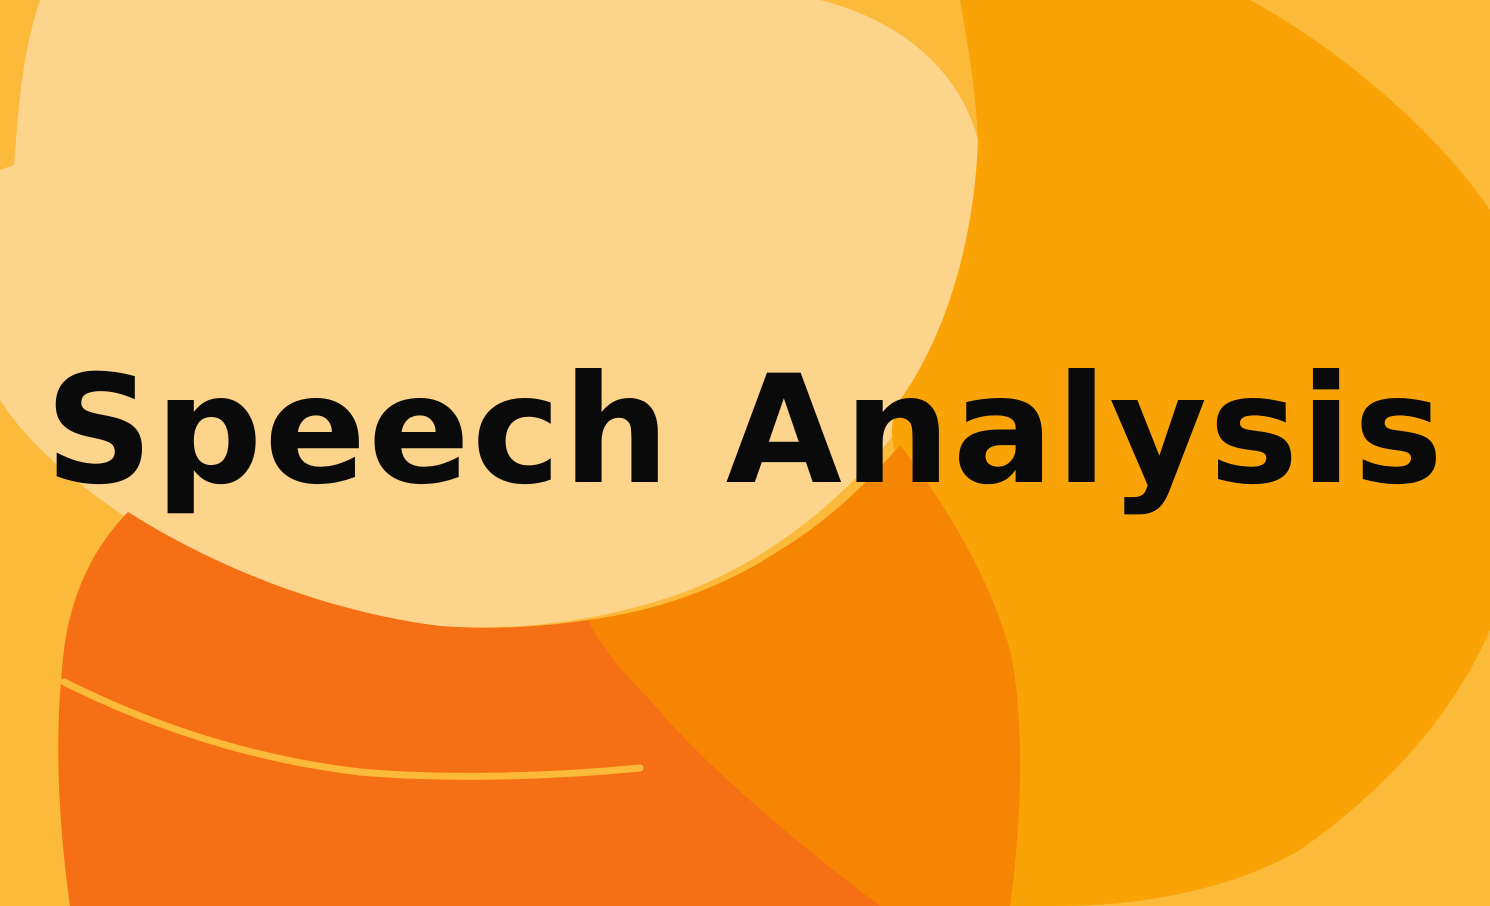 The width and height of the screenshot is (1490, 906). Describe the element at coordinates (804, 675) in the screenshot. I see `tangerine-overlap` at that location.